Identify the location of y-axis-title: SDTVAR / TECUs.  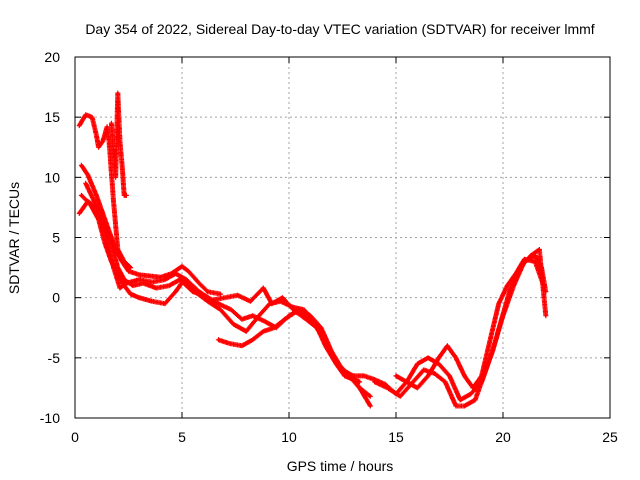
(14, 238).